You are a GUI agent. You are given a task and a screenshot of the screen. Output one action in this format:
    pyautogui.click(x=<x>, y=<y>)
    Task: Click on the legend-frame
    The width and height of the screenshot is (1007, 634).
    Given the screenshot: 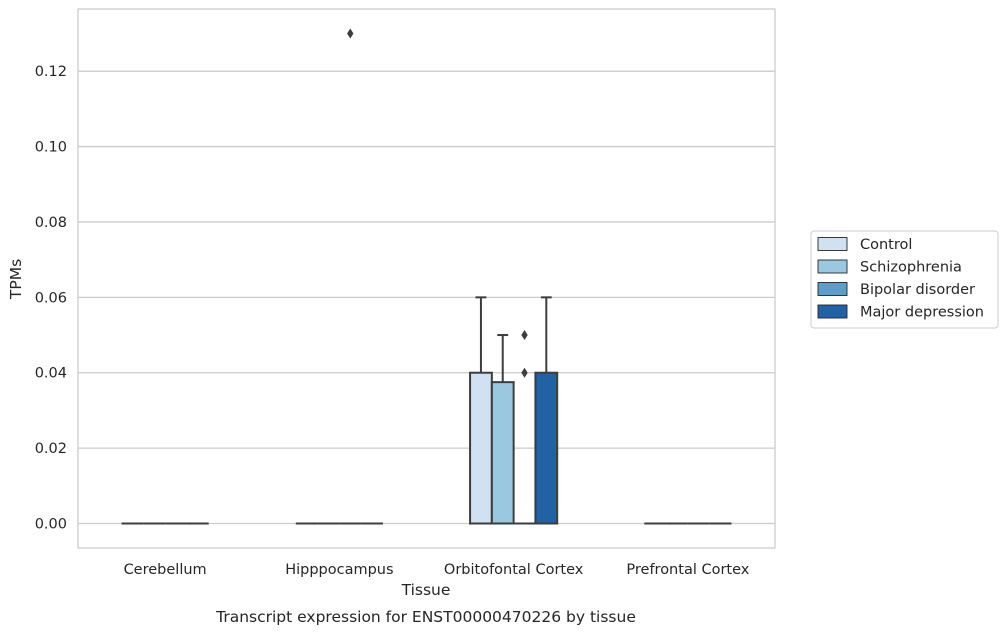 What is the action you would take?
    pyautogui.click(x=904, y=279)
    